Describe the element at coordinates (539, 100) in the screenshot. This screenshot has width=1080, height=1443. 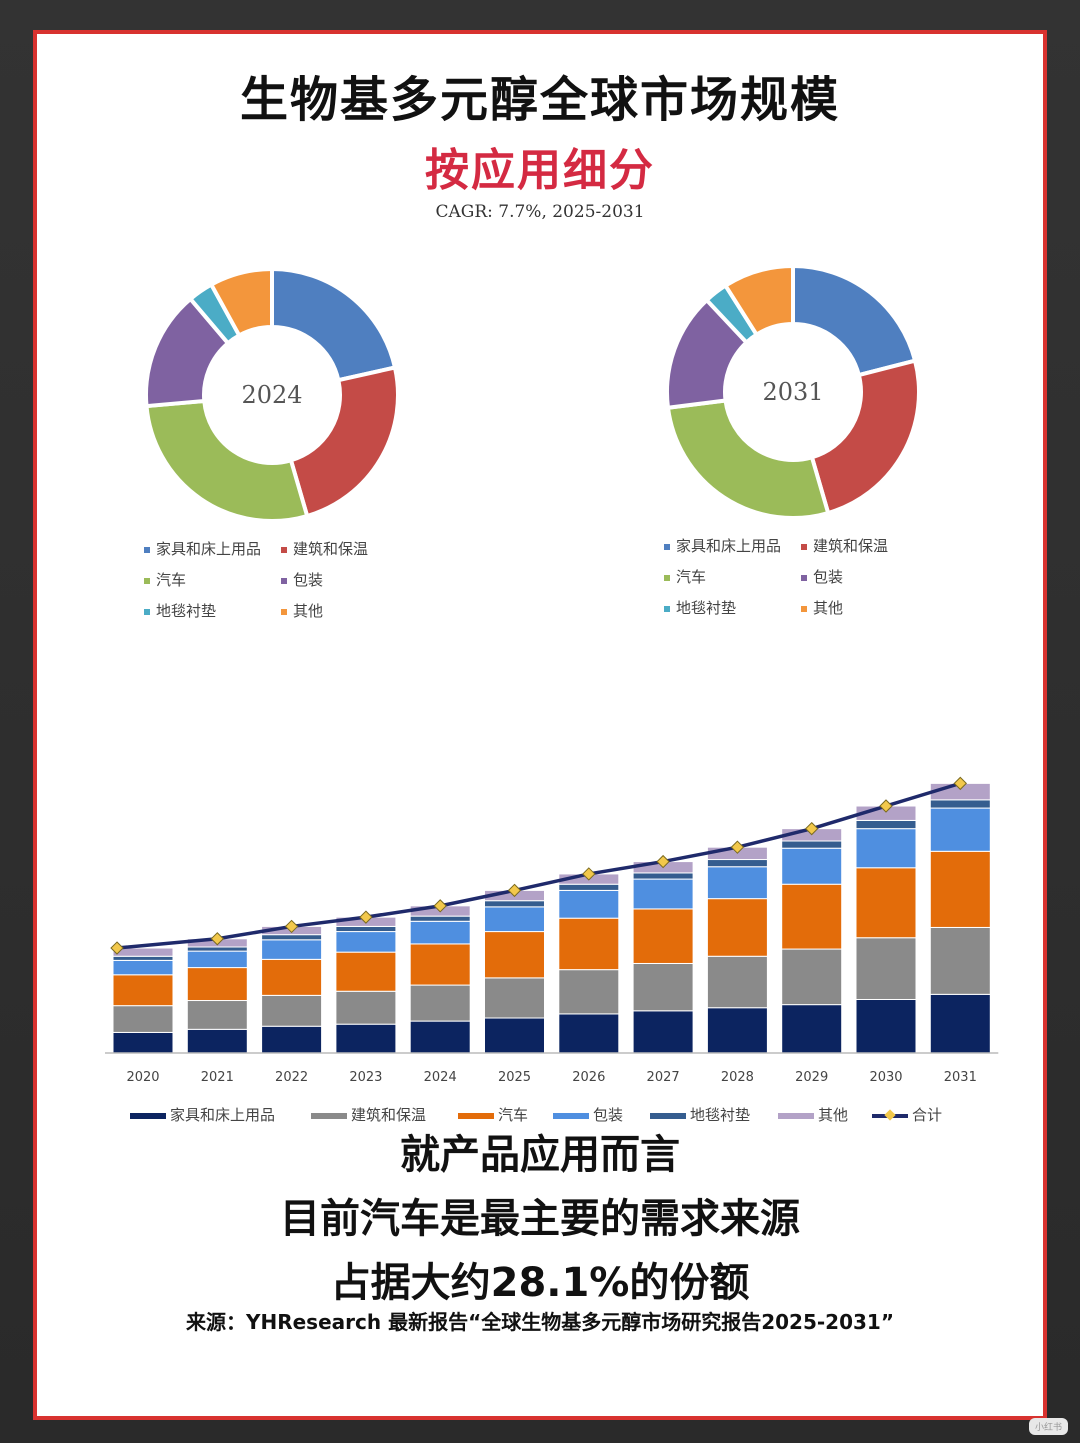
I see `page-title: 生物基多元醇全球市场规模` at that location.